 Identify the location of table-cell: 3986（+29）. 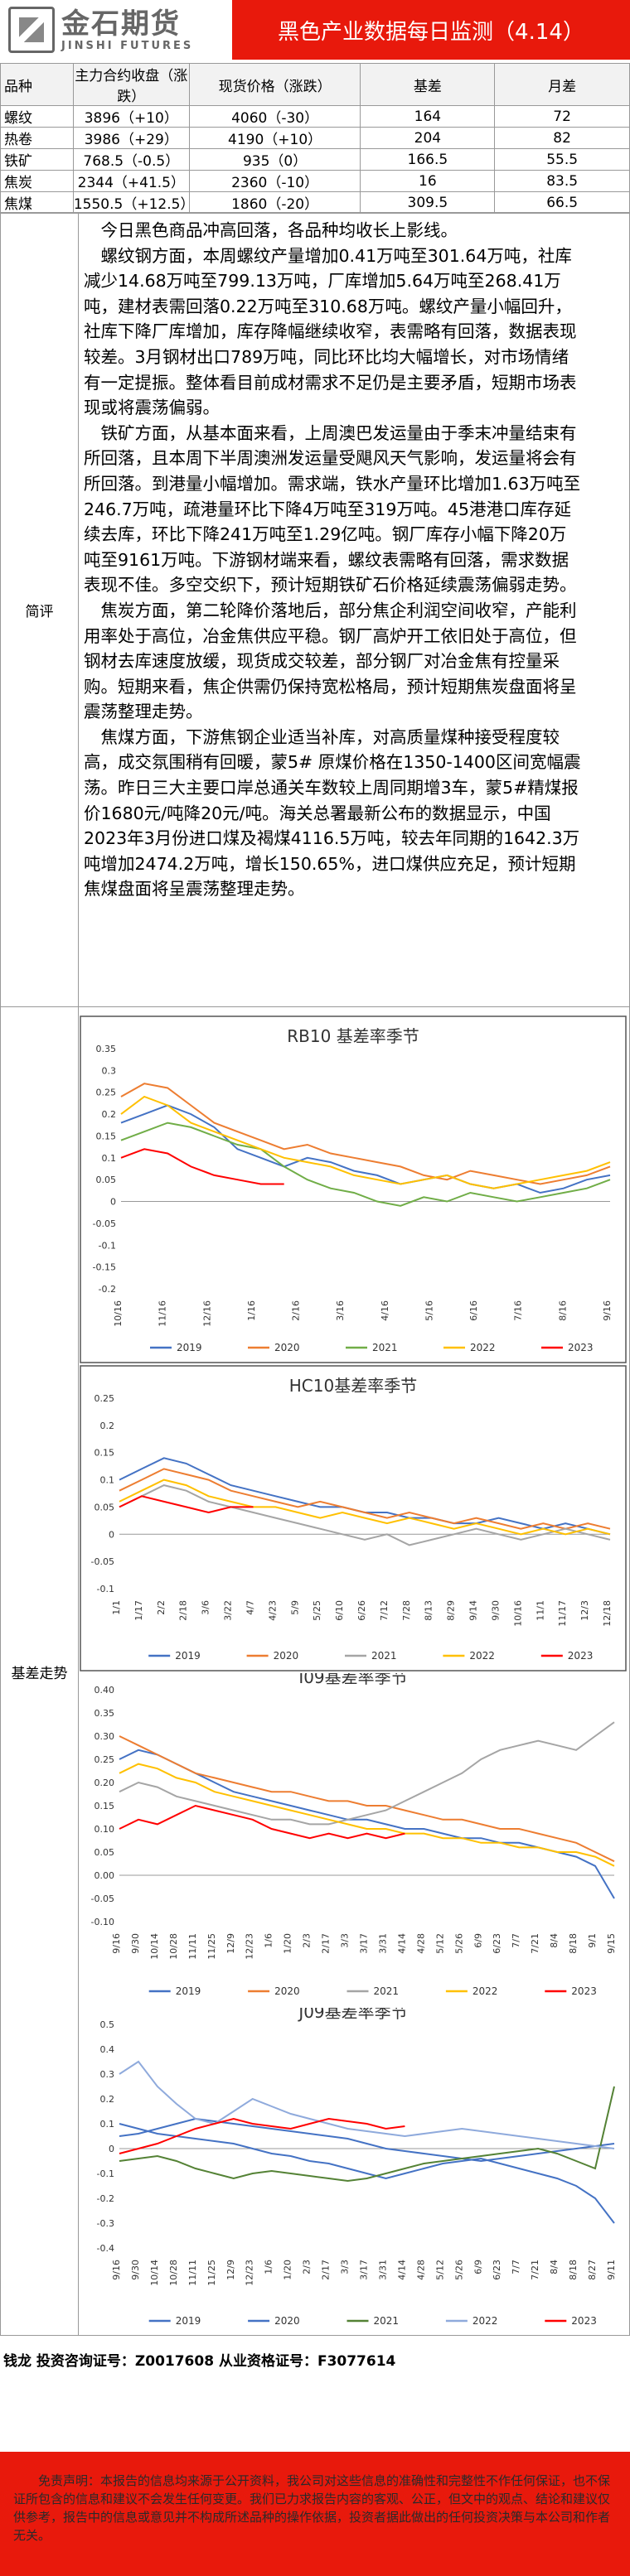
(131, 138).